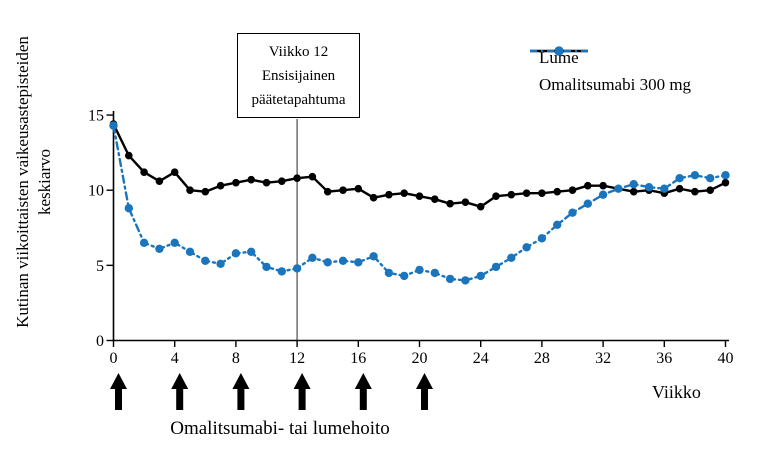  Describe the element at coordinates (726, 358) in the screenshot. I see `x-tick-label: 40` at that location.